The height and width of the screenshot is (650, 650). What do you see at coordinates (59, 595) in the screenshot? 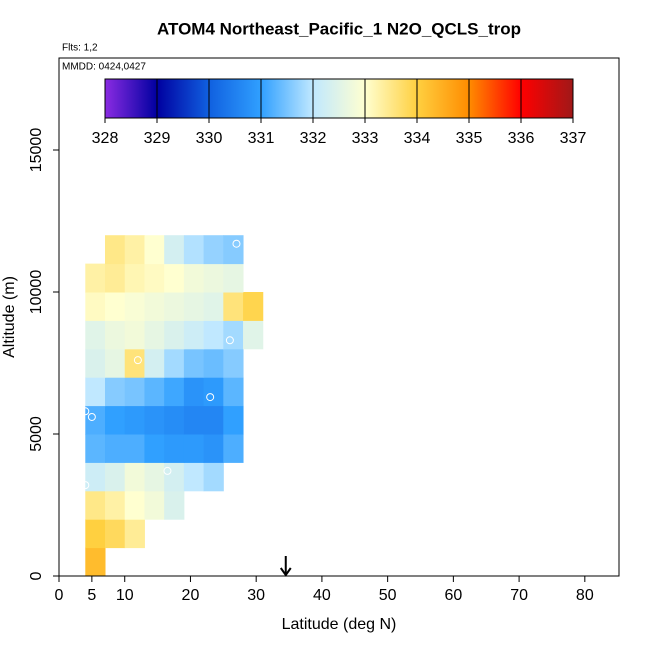
I see `x-tick-label: 0` at bounding box center [59, 595].